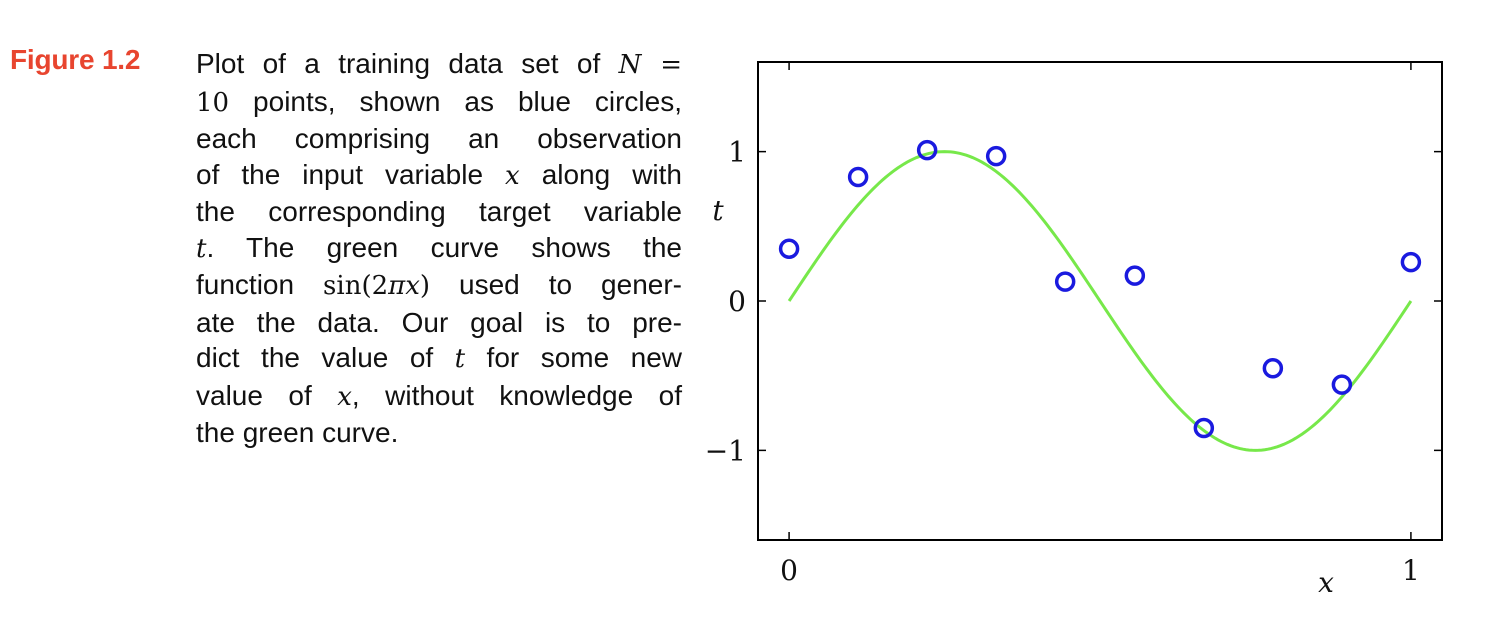 This screenshot has width=1500, height=638. Describe the element at coordinates (1326, 582) in the screenshot. I see `x-axis-label: x` at that location.